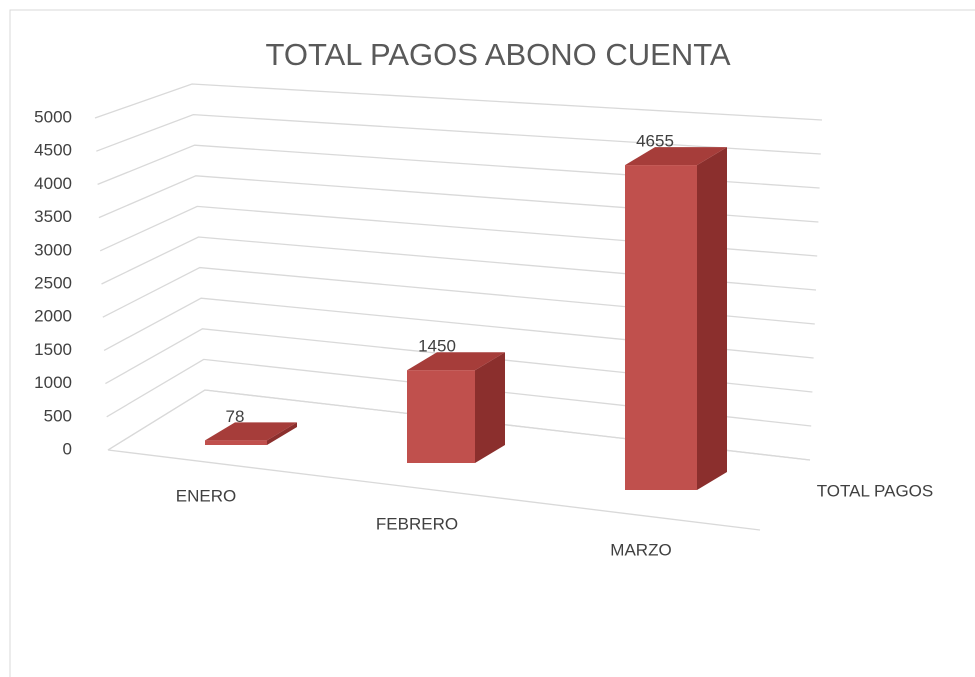  What do you see at coordinates (640, 549) in the screenshot?
I see `x-tick-label: MARZO` at bounding box center [640, 549].